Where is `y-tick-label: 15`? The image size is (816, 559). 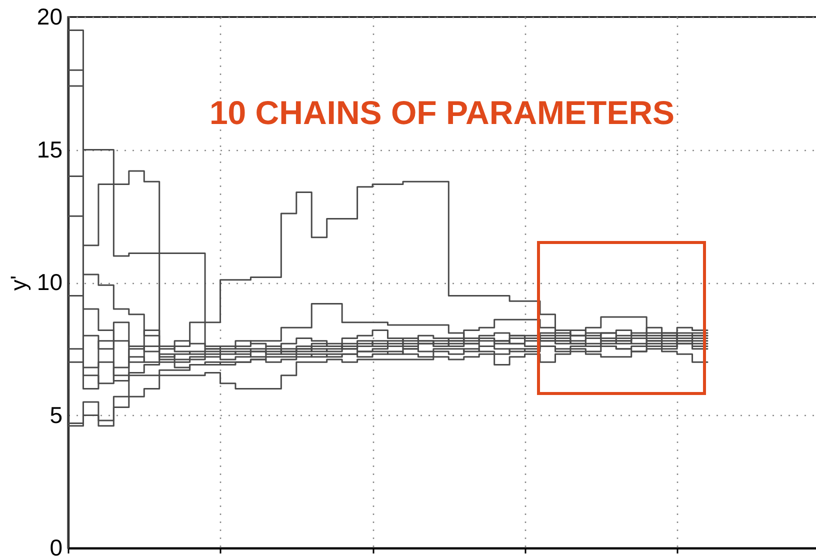 y-tick-label: 15 is located at coordinates (49, 149).